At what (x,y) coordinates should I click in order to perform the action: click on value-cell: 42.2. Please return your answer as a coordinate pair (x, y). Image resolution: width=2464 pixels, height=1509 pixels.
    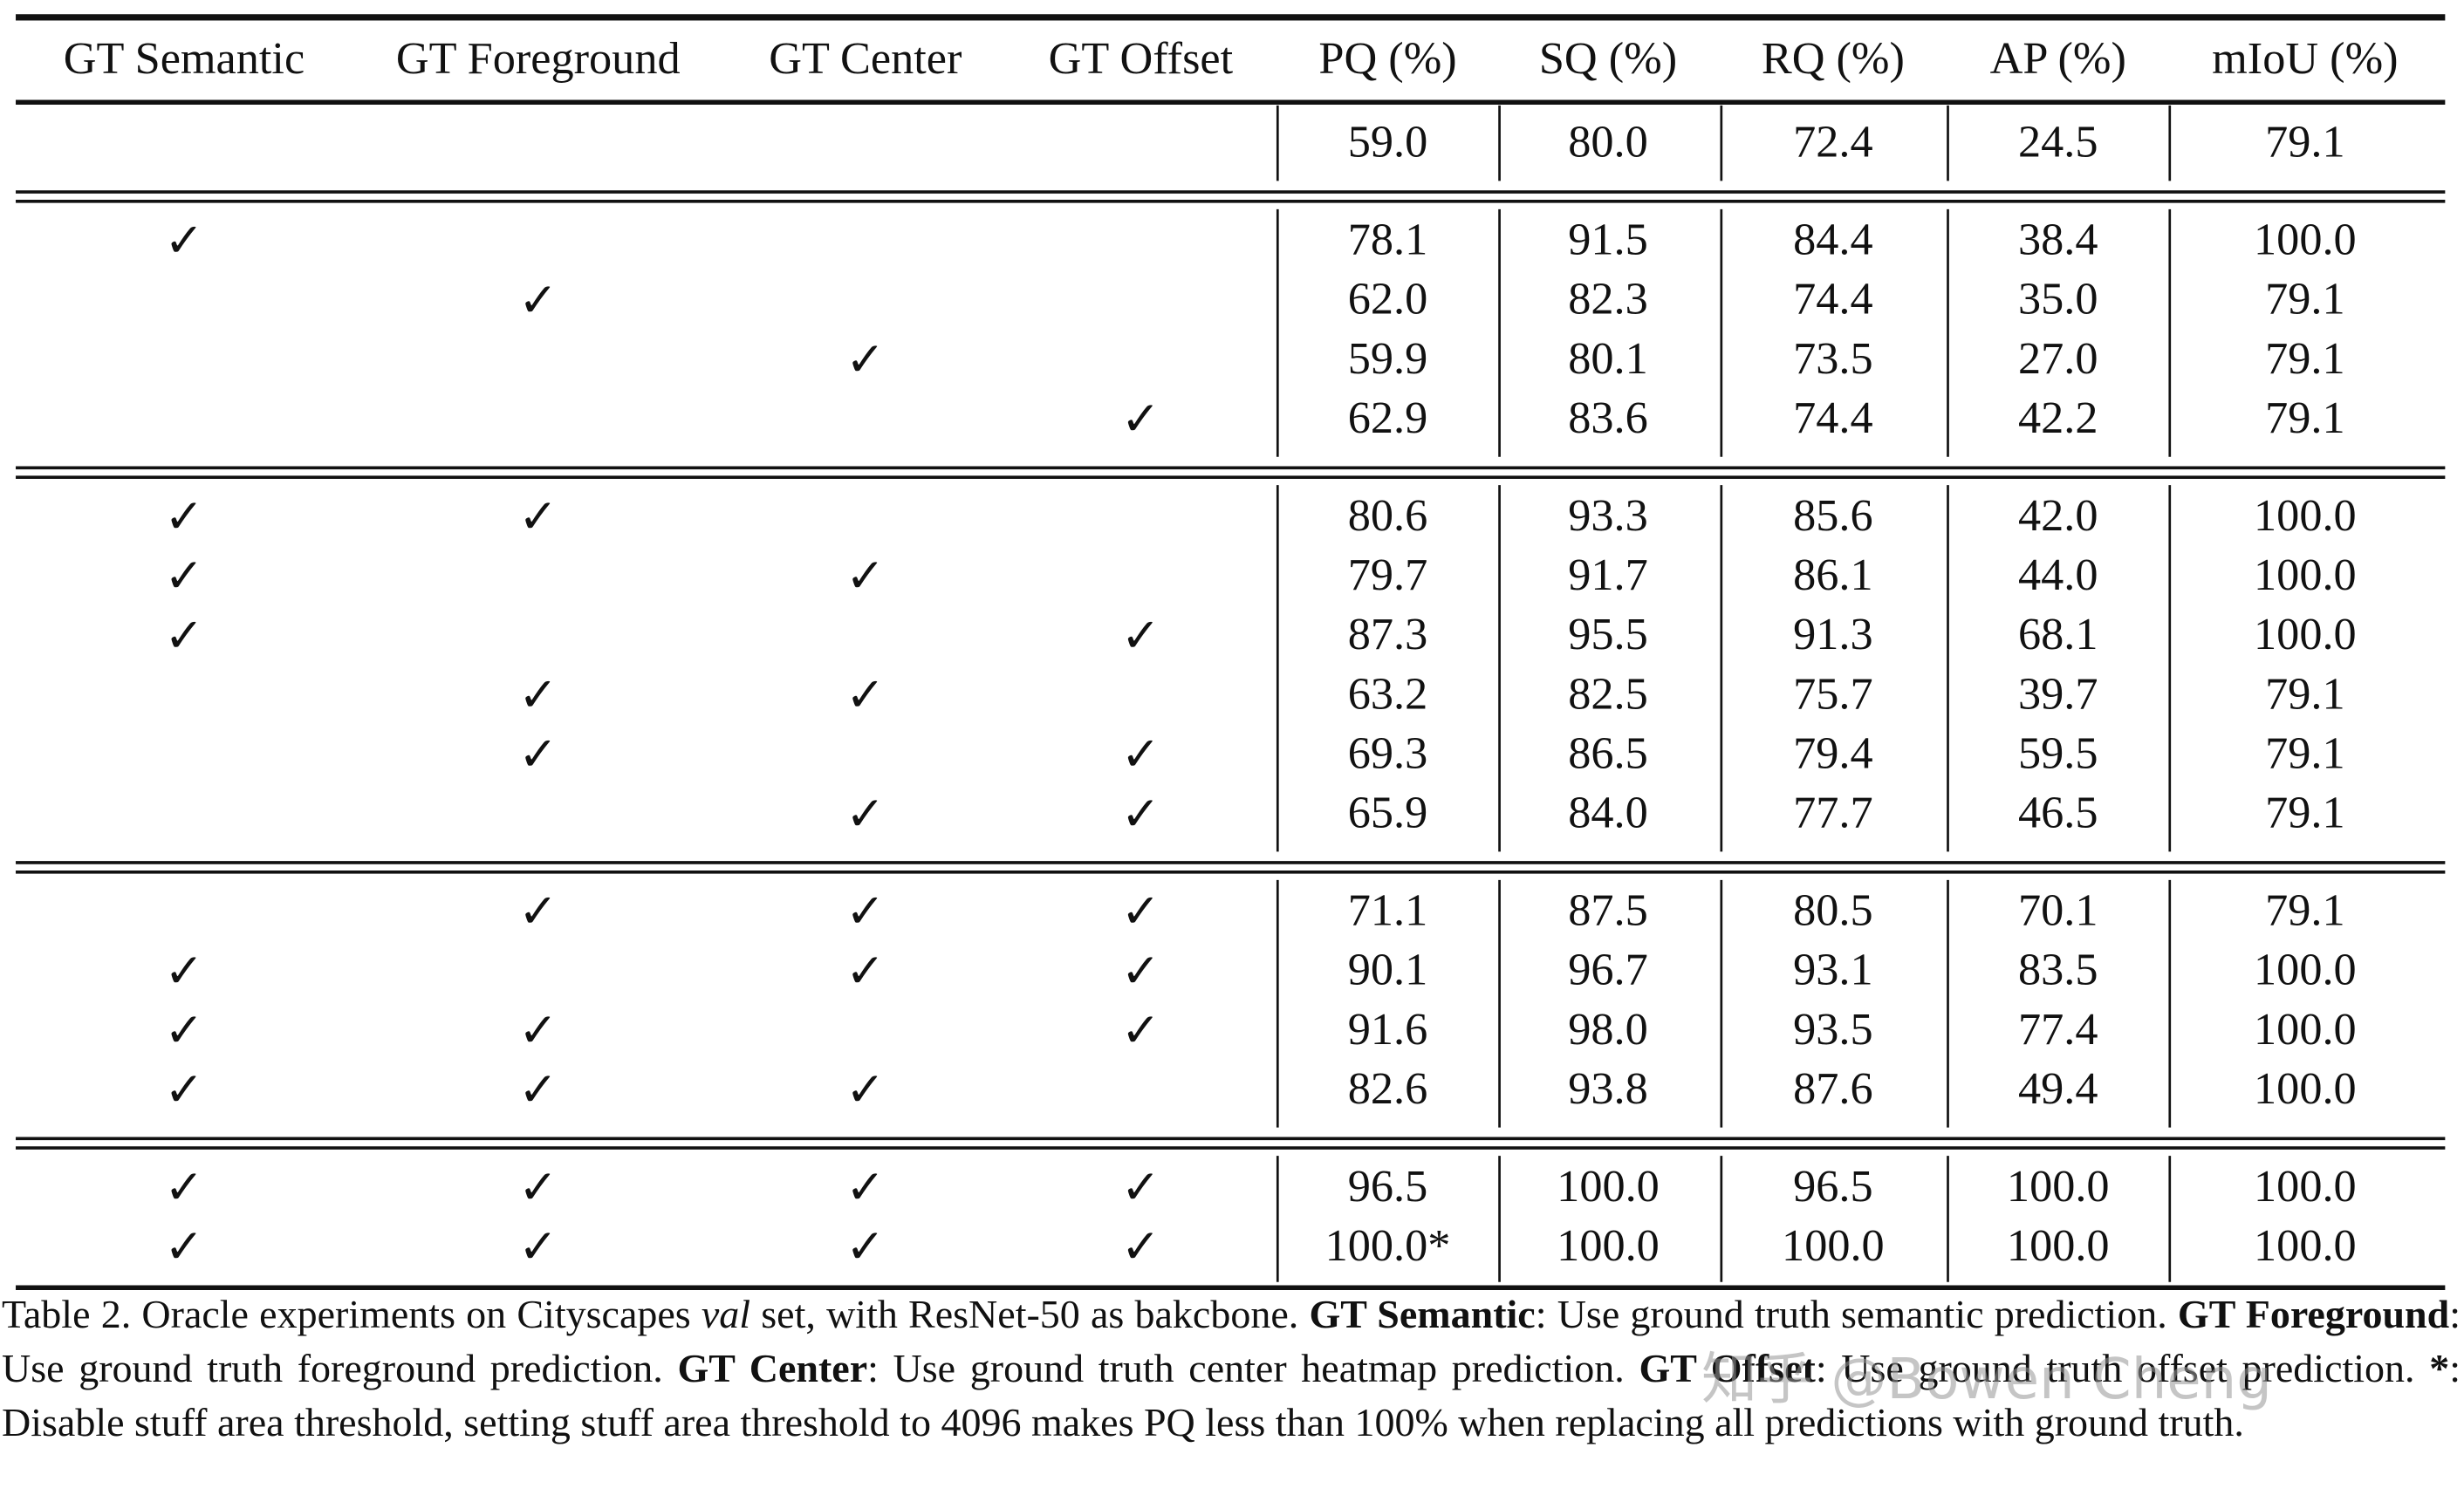
    Looking at the image, I should click on (2058, 418).